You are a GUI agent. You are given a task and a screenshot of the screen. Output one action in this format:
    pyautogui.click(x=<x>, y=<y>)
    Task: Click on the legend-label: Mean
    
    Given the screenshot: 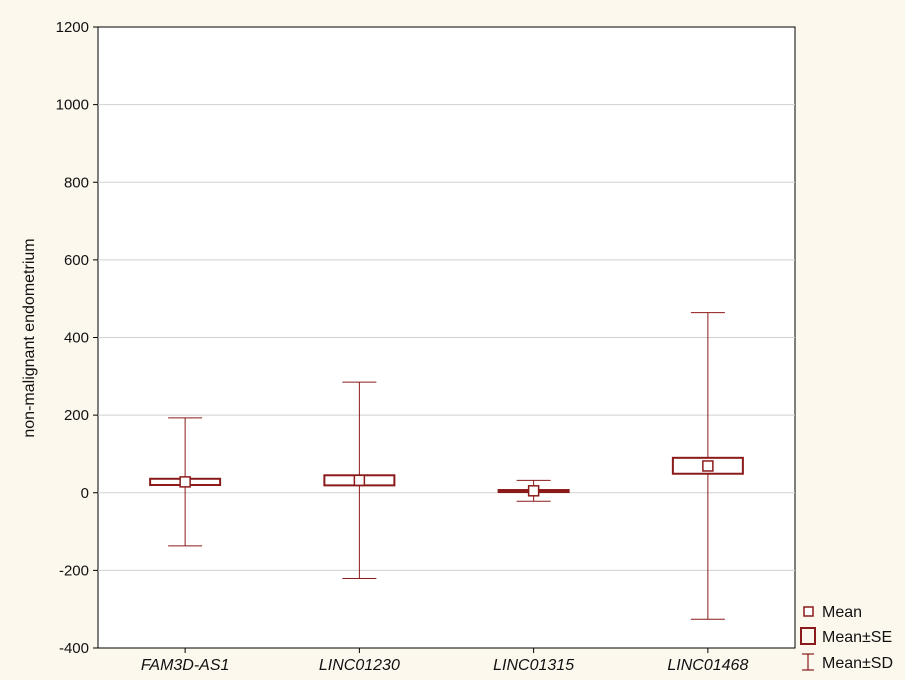 What is the action you would take?
    pyautogui.click(x=842, y=612)
    